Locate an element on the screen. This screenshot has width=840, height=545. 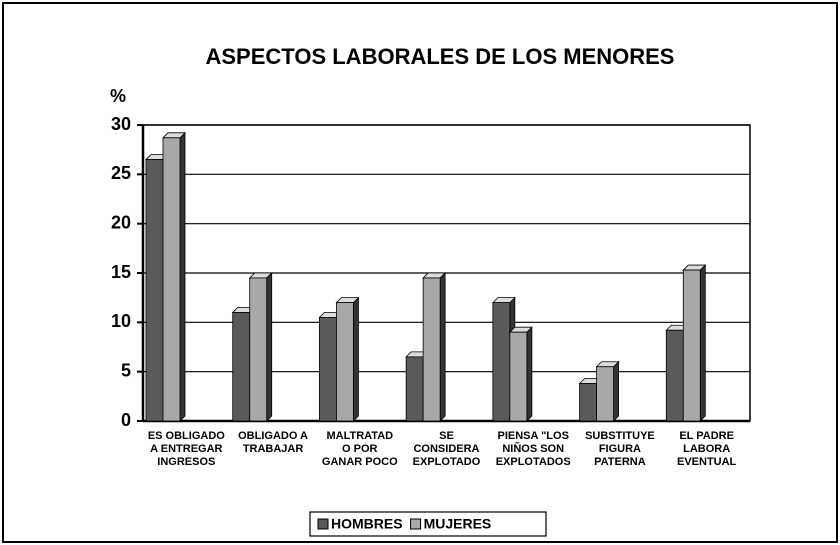
legend-box is located at coordinates (428, 524).